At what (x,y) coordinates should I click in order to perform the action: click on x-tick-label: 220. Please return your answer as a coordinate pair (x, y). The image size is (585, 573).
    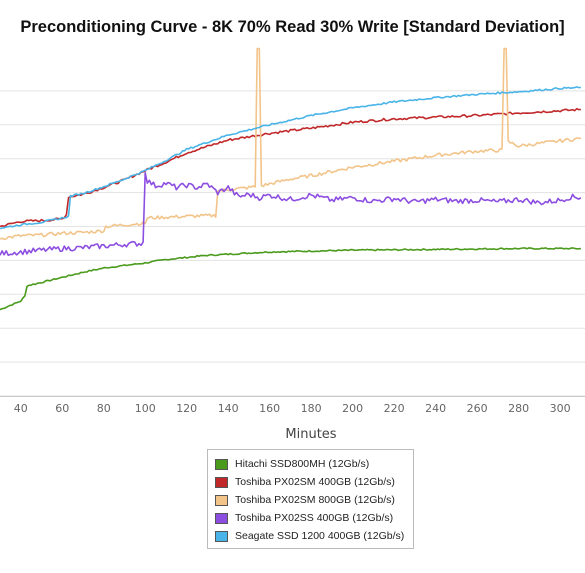
    Looking at the image, I should click on (394, 408).